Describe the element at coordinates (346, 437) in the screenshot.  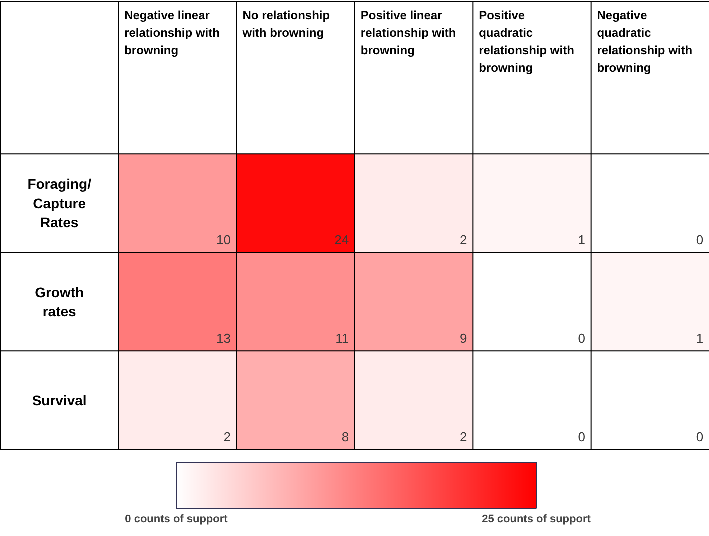
I see `data-label: 8` at that location.